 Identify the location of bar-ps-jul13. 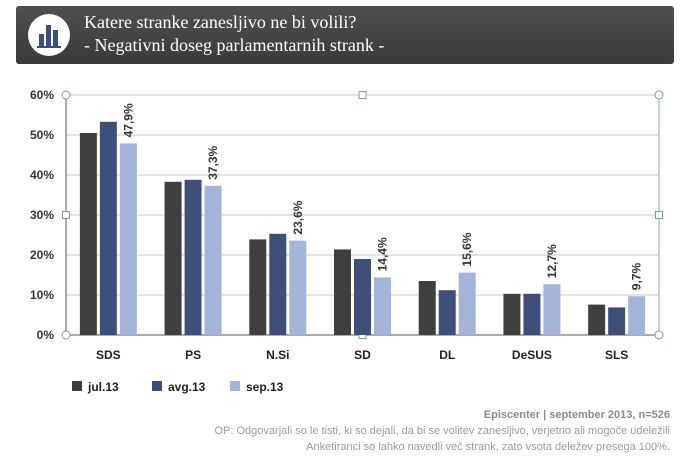
(173, 258).